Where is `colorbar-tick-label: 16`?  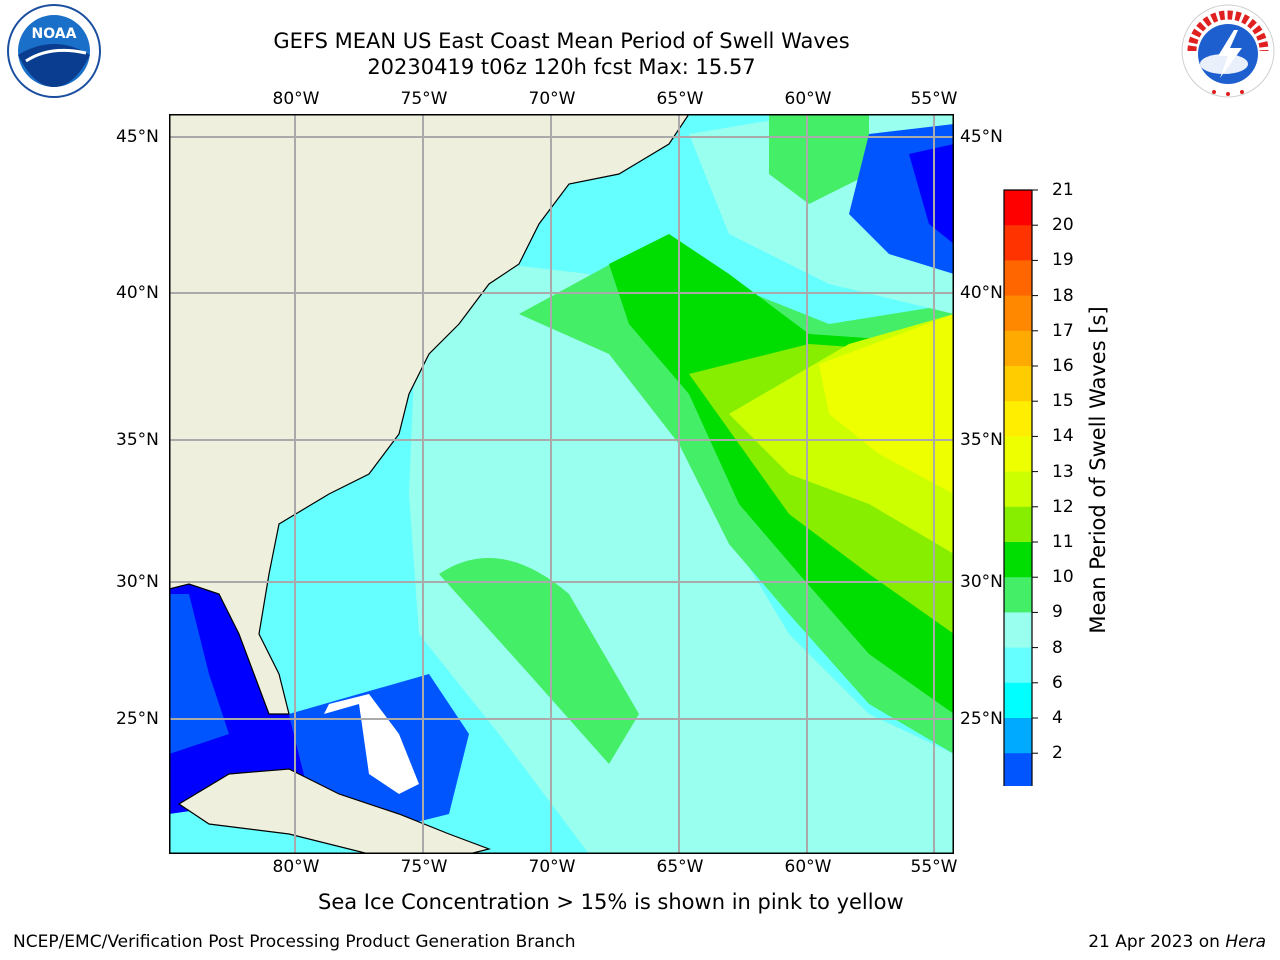
colorbar-tick-label: 16 is located at coordinates (1063, 366).